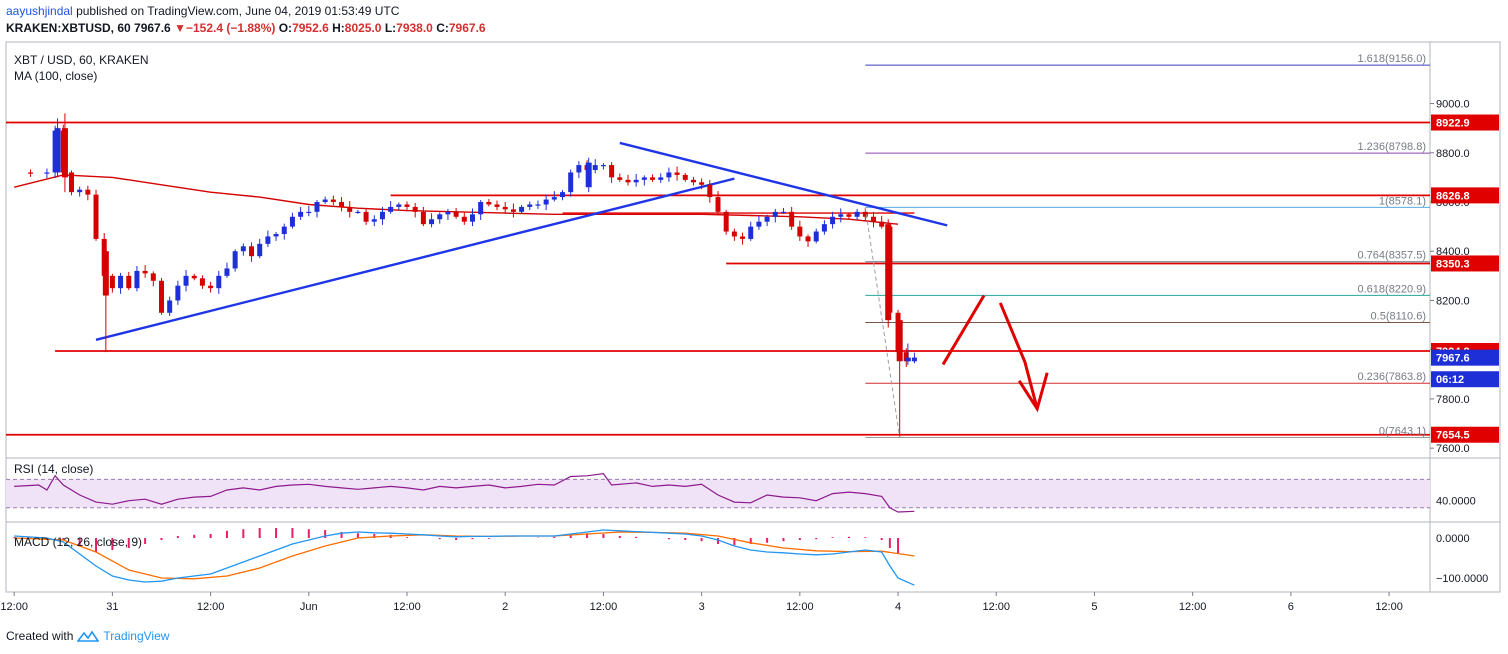 The height and width of the screenshot is (654, 1508). Describe the element at coordinates (1450, 380) in the screenshot. I see `price-tag-label: 06:12` at that location.